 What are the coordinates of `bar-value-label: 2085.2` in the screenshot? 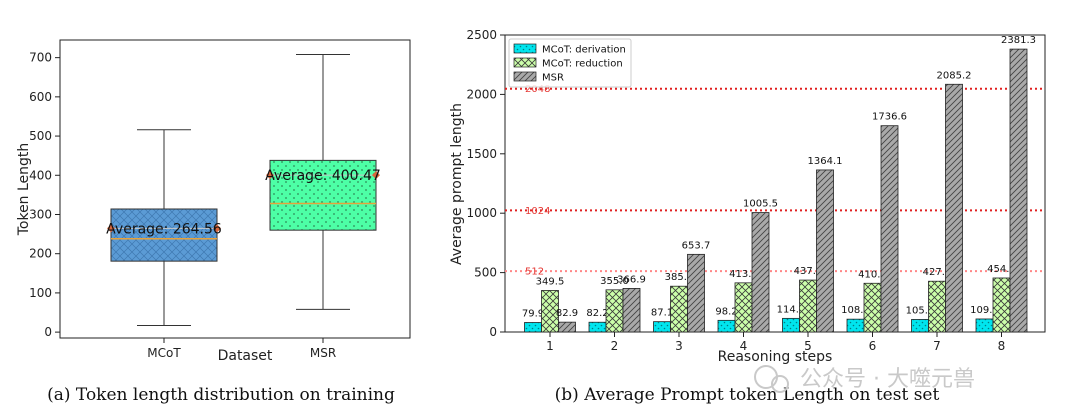 It's located at (954, 75).